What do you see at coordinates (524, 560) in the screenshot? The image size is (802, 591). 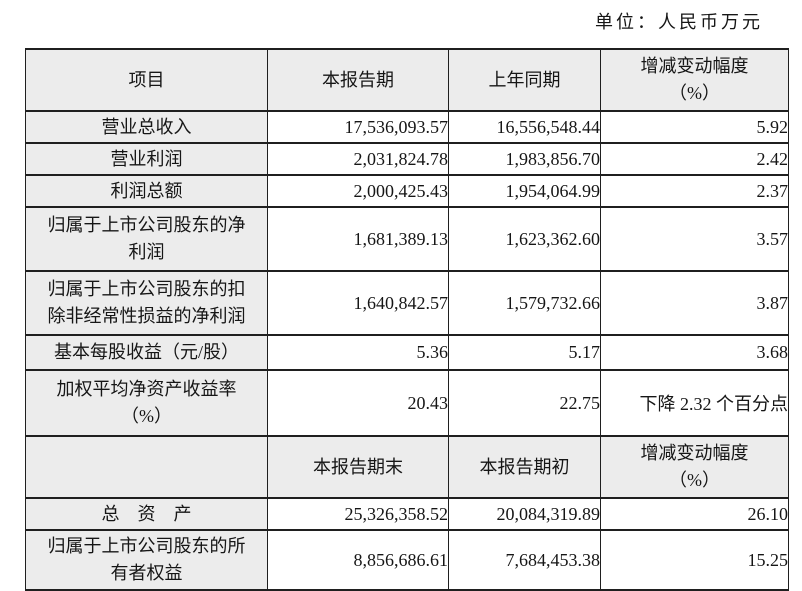 I see `prior-value-cell: 7,684,453.38` at bounding box center [524, 560].